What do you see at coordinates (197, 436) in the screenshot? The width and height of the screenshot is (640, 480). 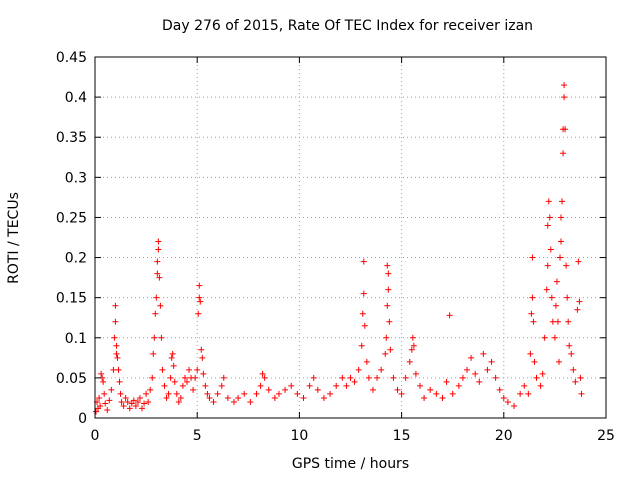 I see `x-tick-label: 5` at bounding box center [197, 436].